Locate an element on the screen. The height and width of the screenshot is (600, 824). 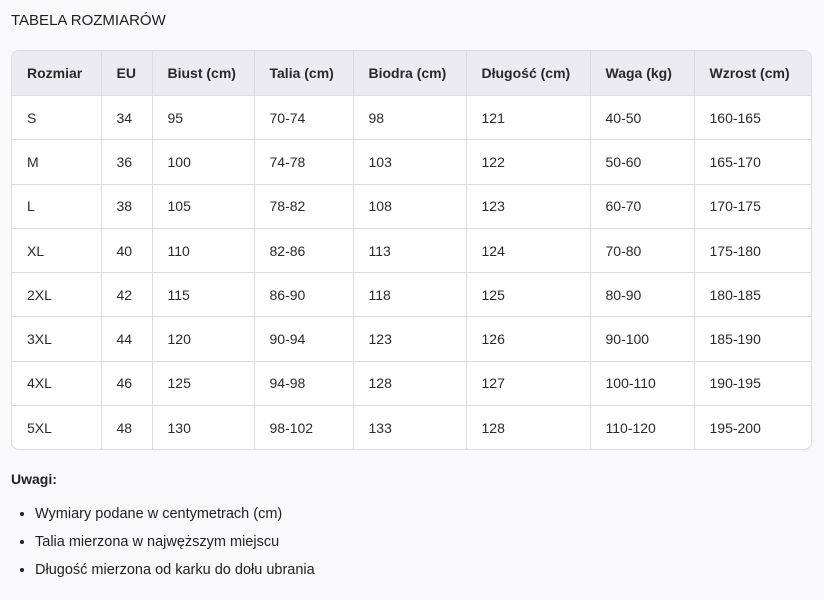
table-cell: 74-78 is located at coordinates (304, 162).